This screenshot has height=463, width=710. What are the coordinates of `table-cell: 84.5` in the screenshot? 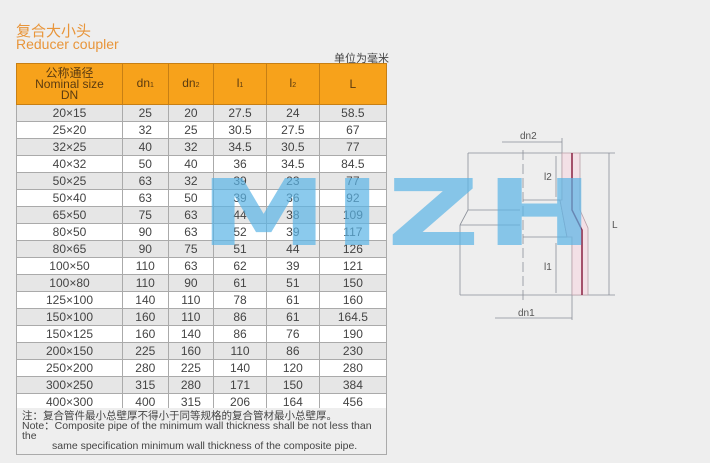 It's located at (353, 164).